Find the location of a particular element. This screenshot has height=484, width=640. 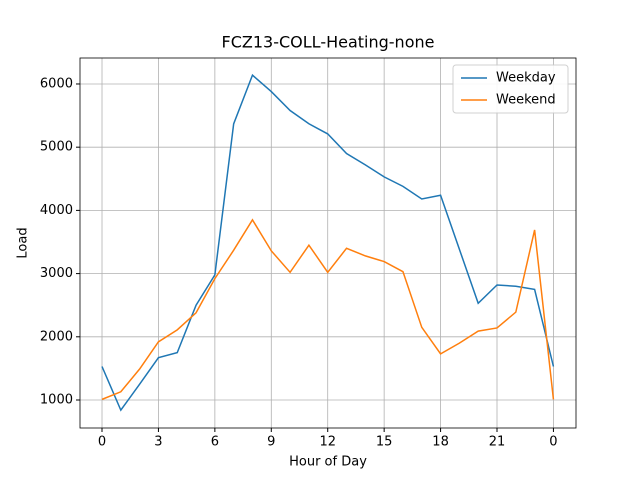

legend-label: Weekday is located at coordinates (526, 78).